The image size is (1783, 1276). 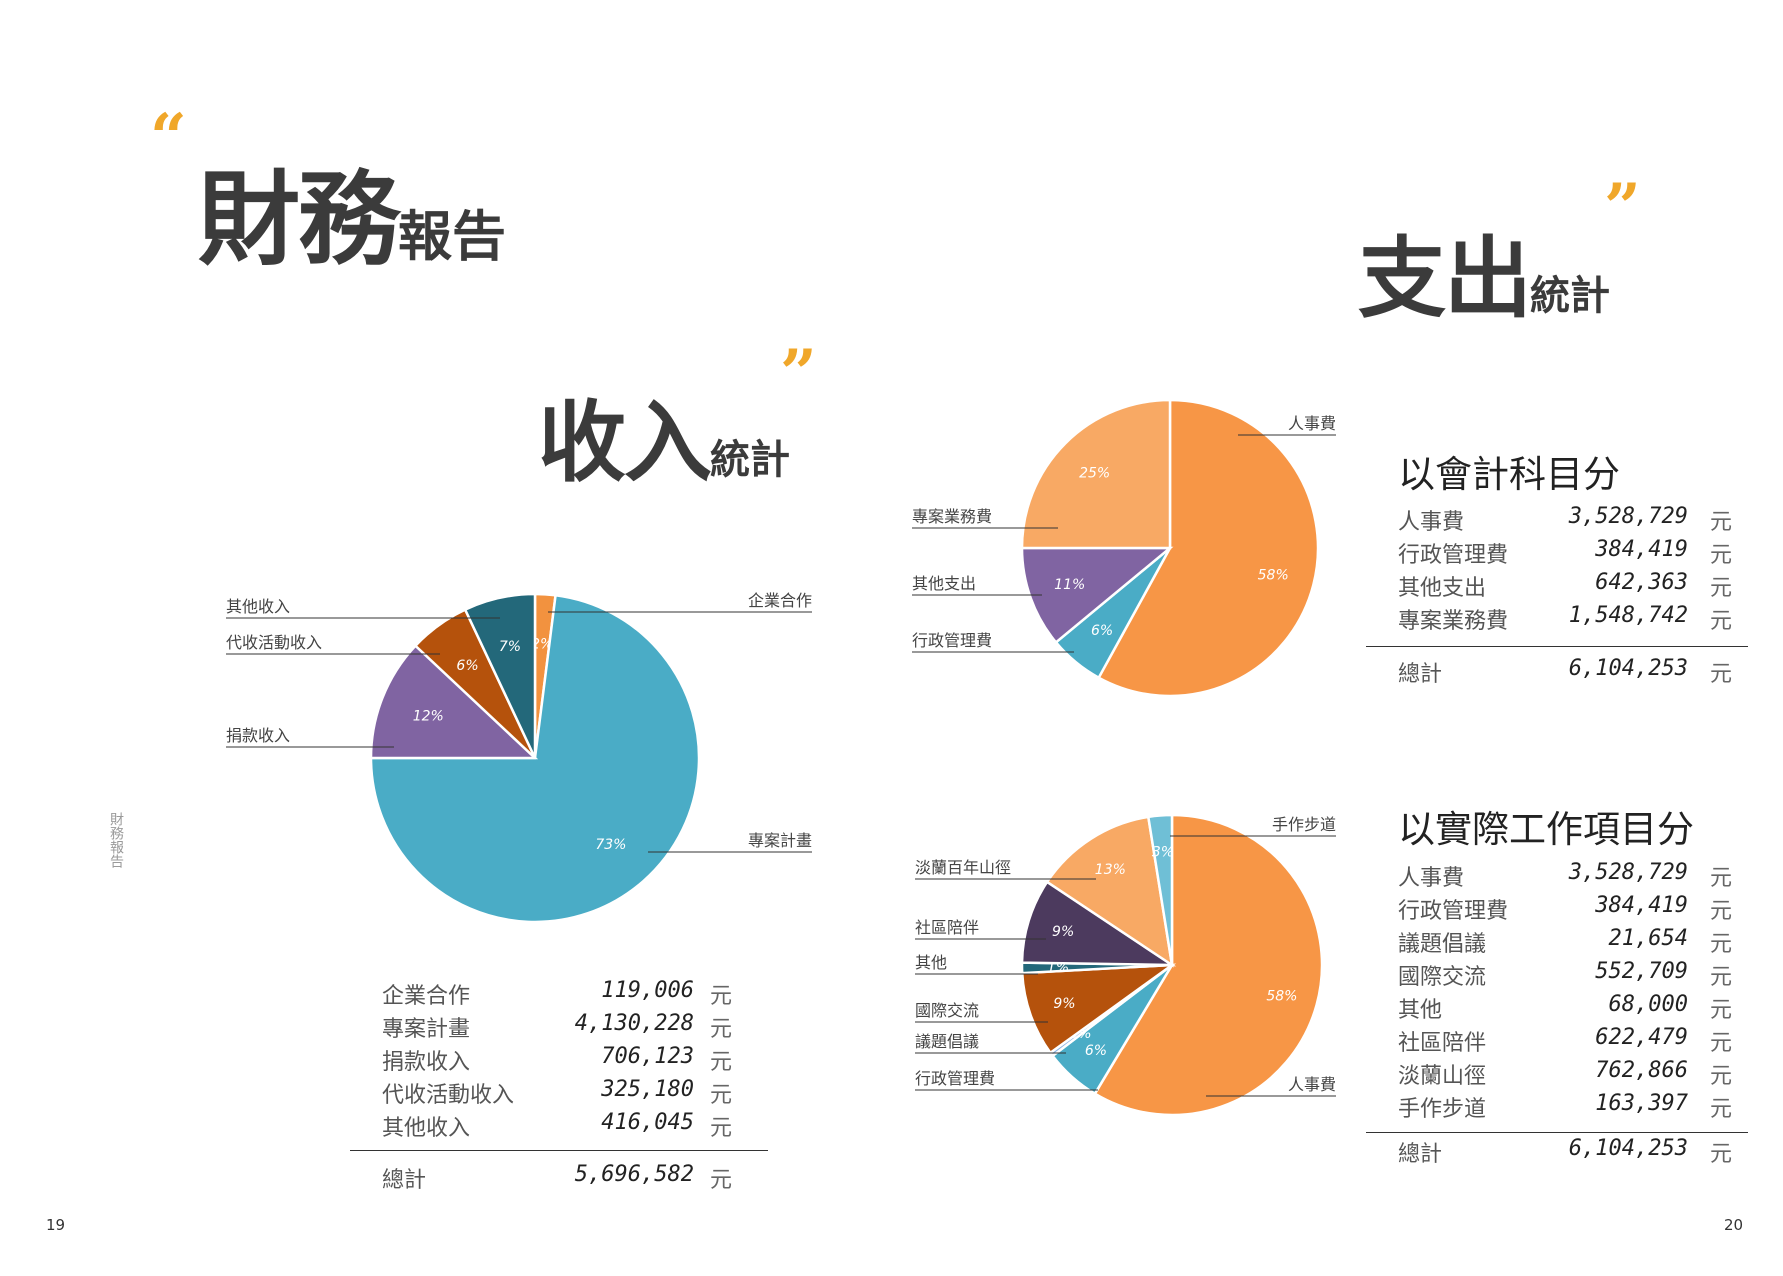 I want to click on total-row: 總計 6,104,253 元, so click(x=1569, y=1152).